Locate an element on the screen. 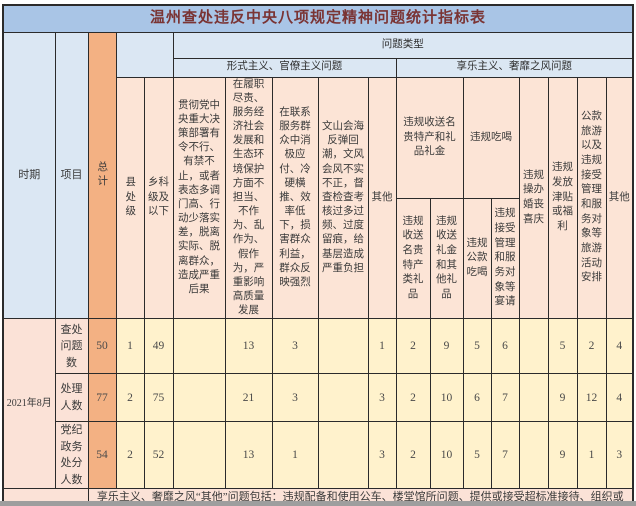  title-row: 温州查处违反中央八项规定精神问题统计指标表 is located at coordinates (318, 18).